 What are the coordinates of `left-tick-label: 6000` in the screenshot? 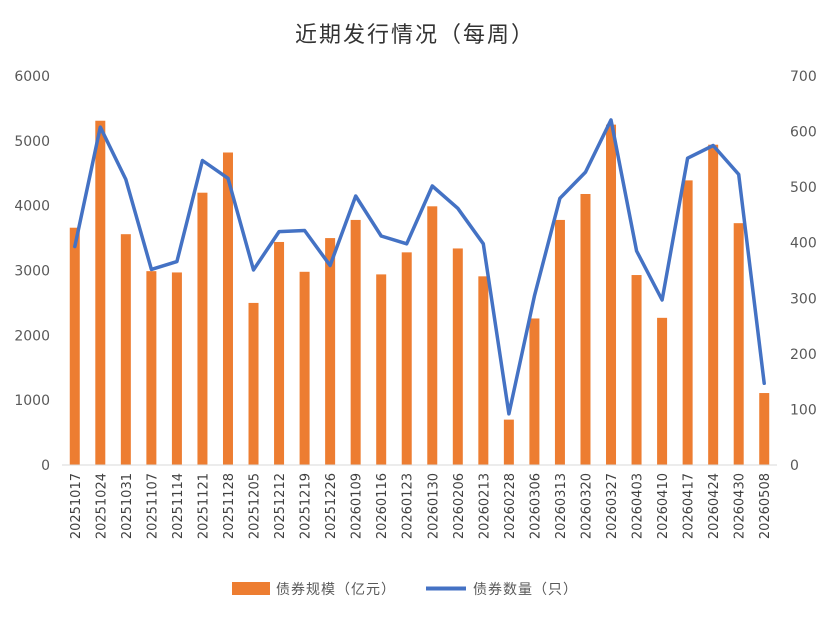 It's located at (32, 77).